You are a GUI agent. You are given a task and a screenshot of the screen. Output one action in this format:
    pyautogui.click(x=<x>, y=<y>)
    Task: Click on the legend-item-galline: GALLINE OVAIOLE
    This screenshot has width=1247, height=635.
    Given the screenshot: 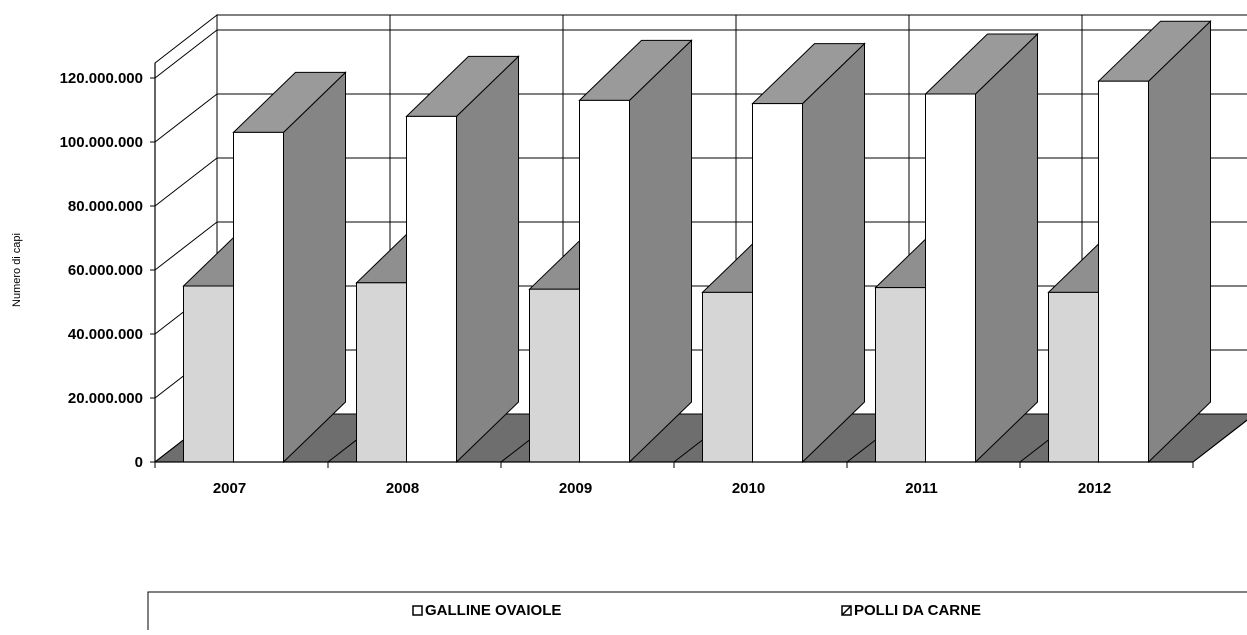 What is the action you would take?
    pyautogui.click(x=486, y=610)
    